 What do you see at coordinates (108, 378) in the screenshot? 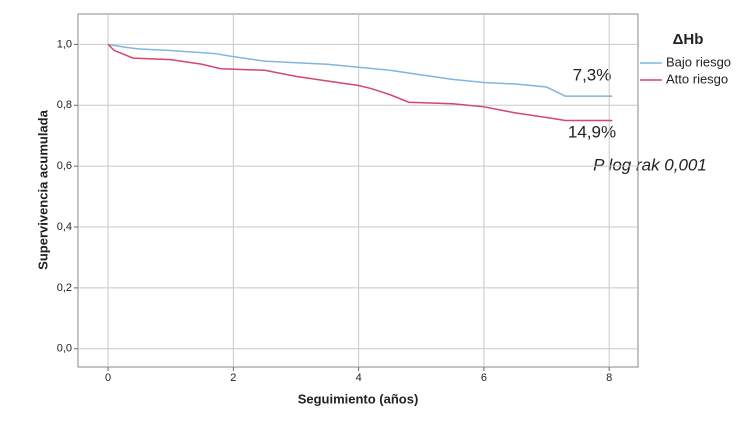
I see `x-tick-label: 0` at bounding box center [108, 378].